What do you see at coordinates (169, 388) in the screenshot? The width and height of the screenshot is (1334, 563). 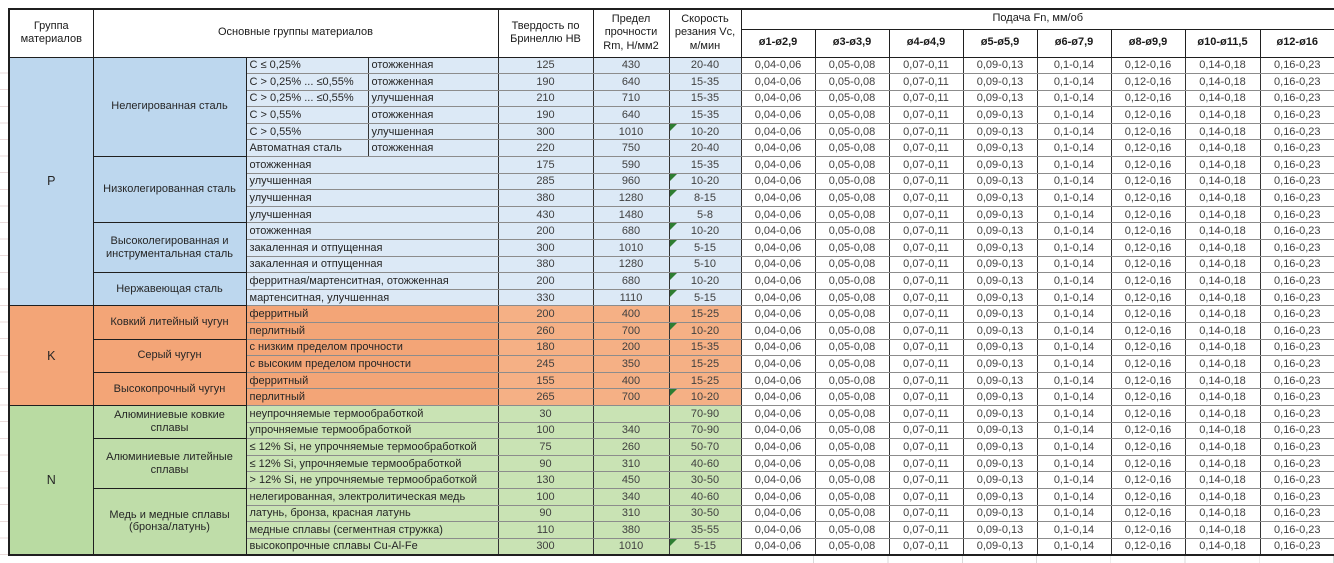 I see `cell-material-name: Высокопрочный чугун` at bounding box center [169, 388].